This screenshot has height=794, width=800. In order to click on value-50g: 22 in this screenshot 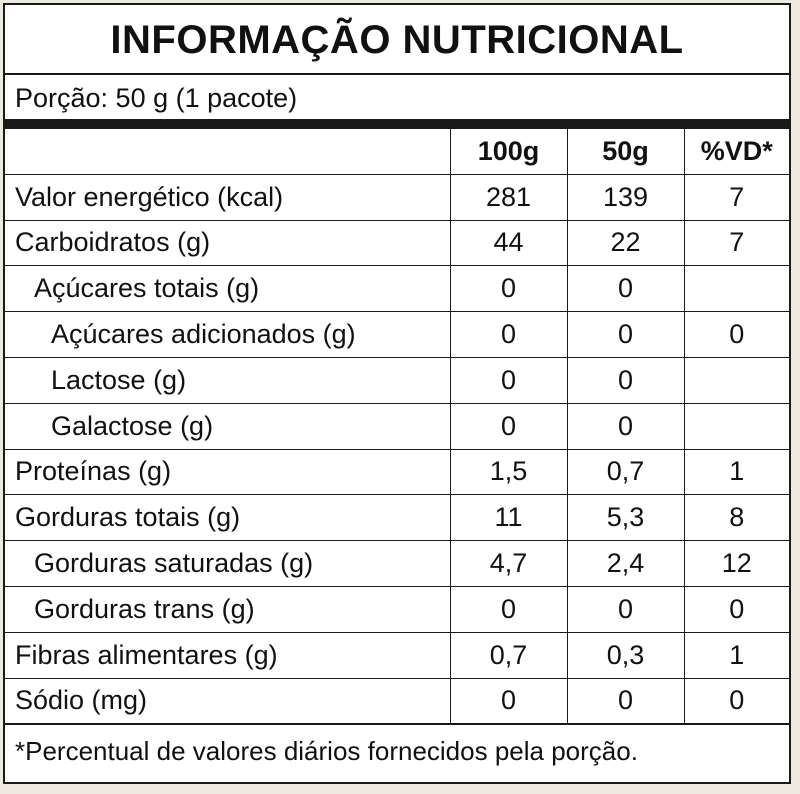, I will do `click(625, 242)`.